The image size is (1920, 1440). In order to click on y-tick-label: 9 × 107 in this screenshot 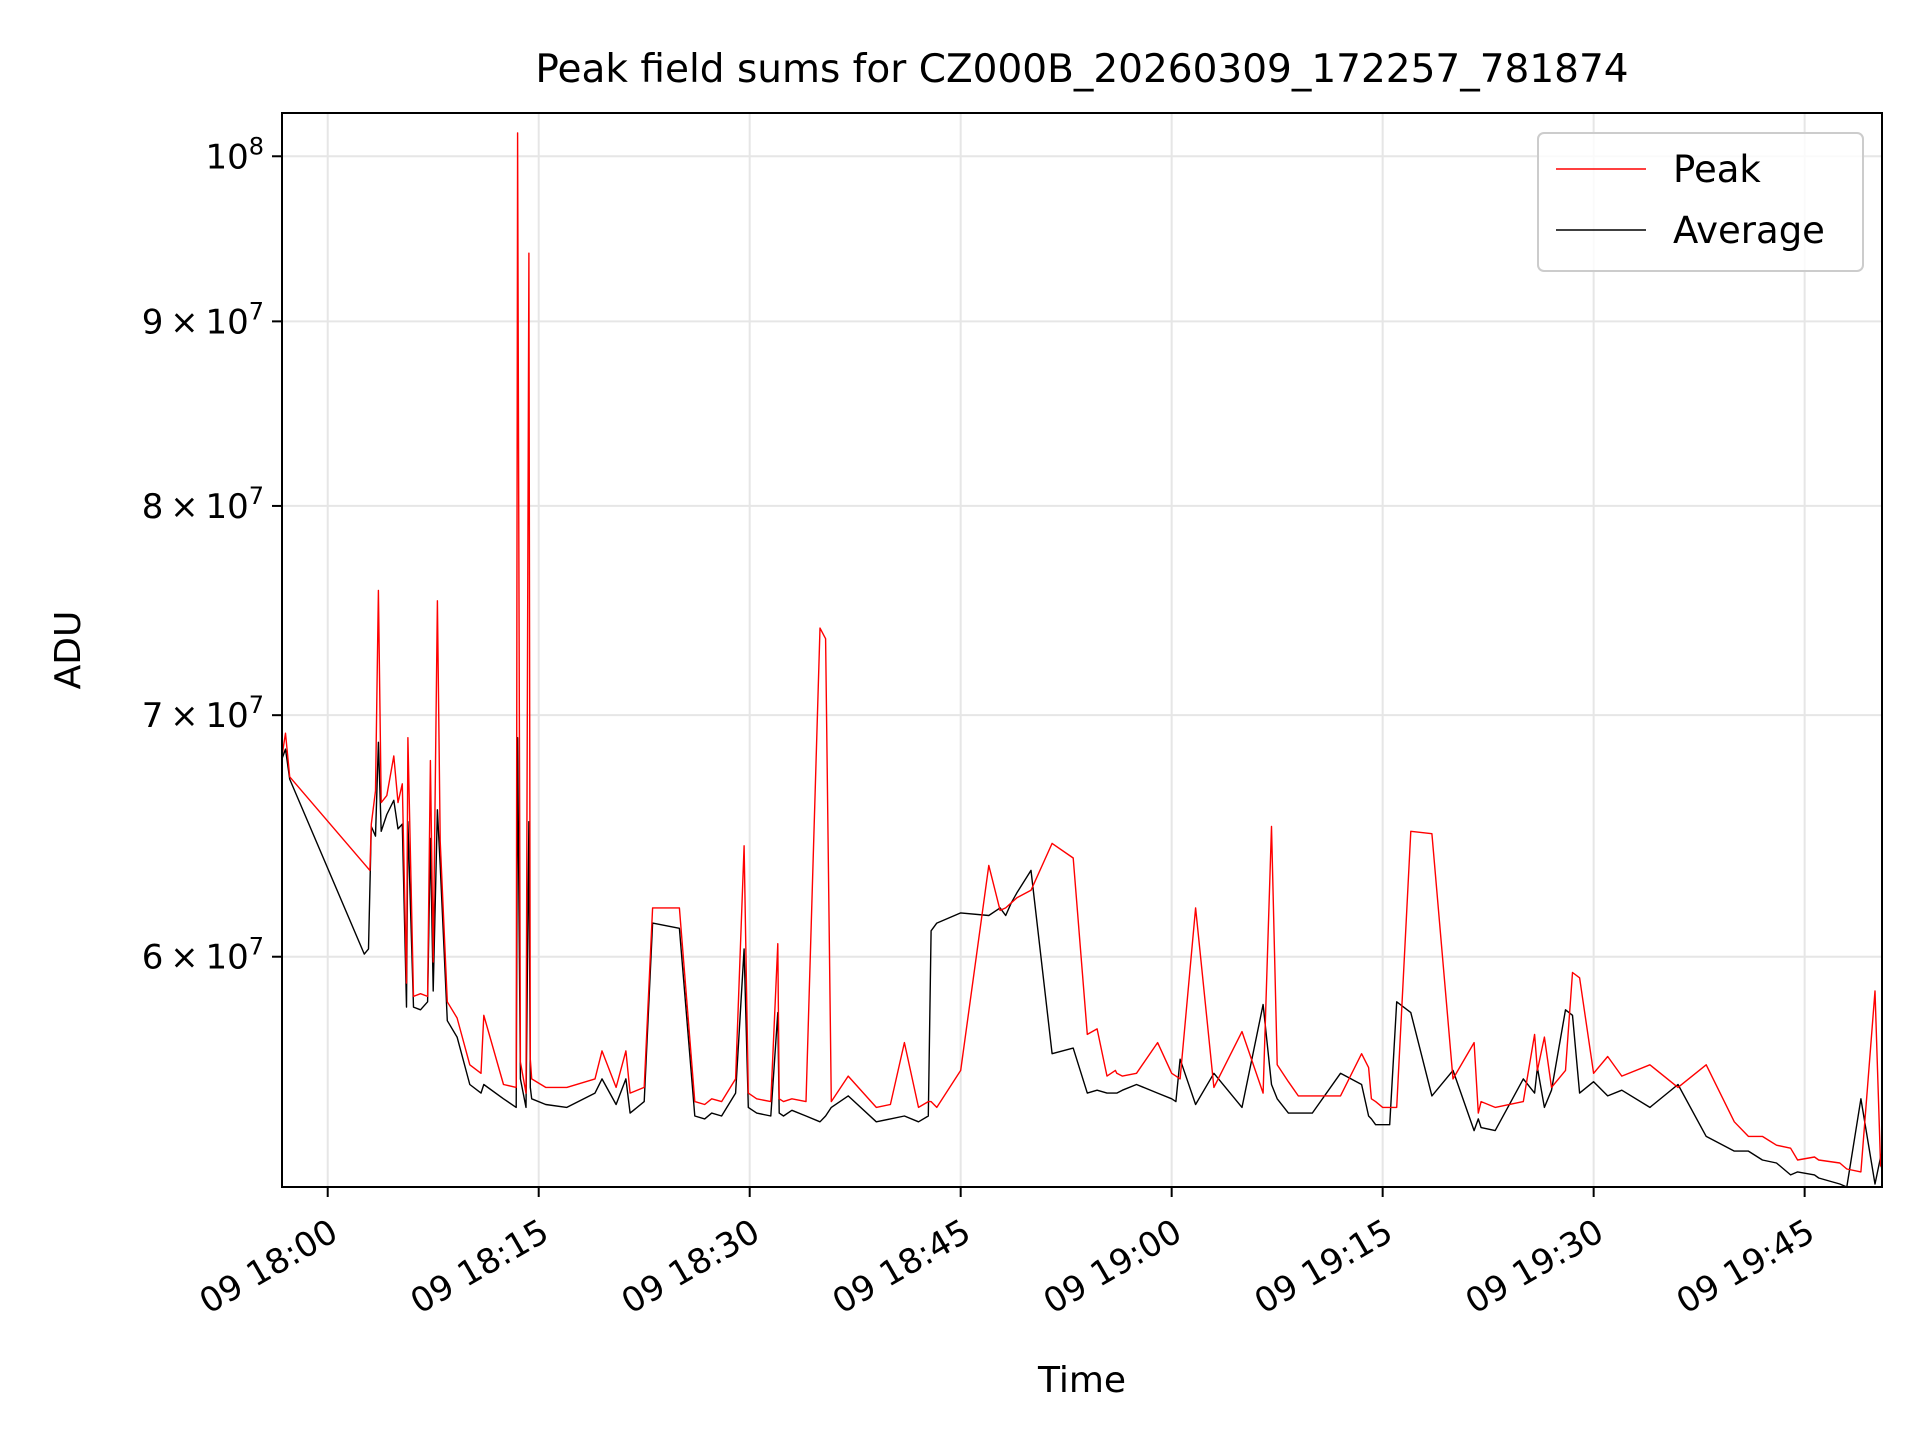, I will do `click(203, 319)`.